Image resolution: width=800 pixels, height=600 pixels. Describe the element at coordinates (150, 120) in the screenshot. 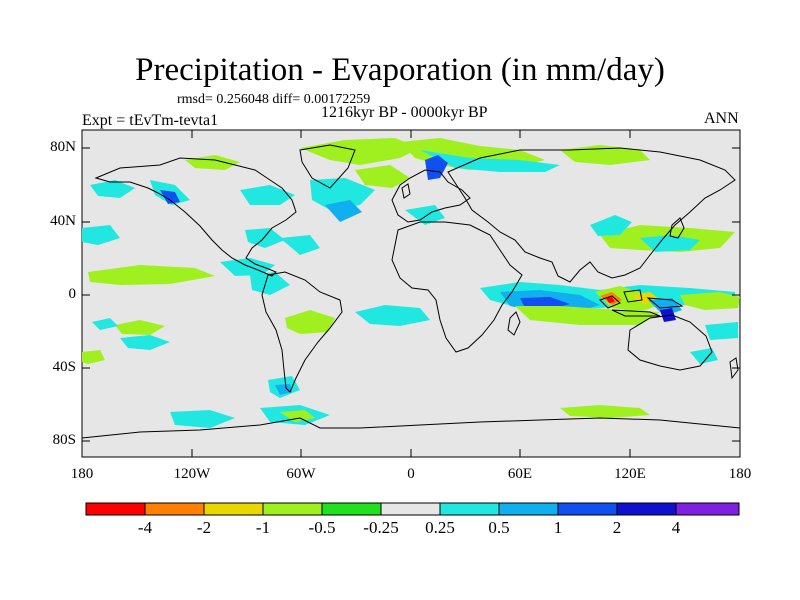

I see `experiment-label: Expt = tEvTm-tevta1` at that location.